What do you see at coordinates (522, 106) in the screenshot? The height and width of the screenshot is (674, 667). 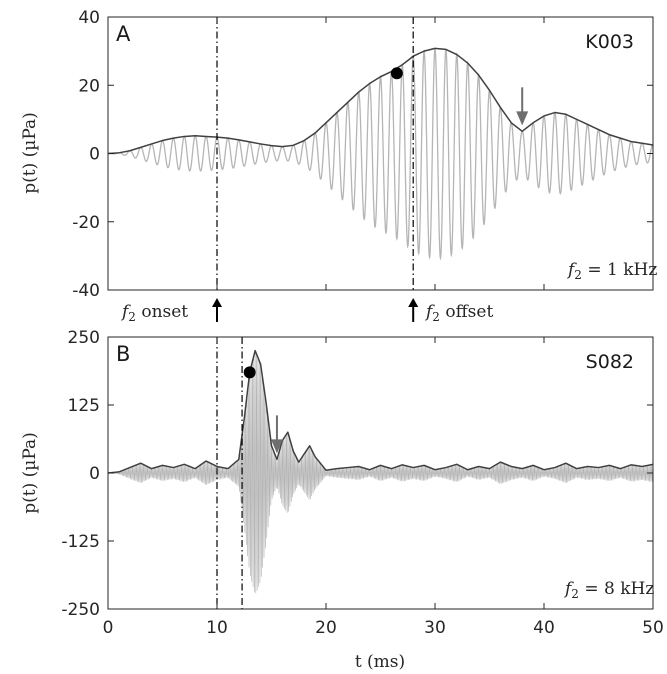 I see `panel-a-notch-arrow` at bounding box center [522, 106].